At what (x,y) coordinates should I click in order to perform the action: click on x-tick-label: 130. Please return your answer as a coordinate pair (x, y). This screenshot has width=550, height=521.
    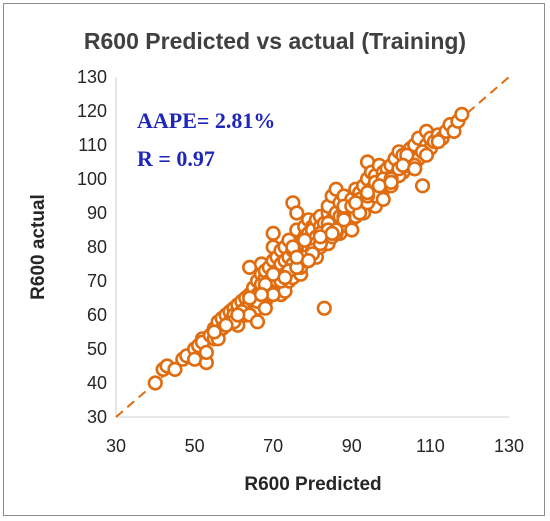
    Looking at the image, I should click on (509, 446).